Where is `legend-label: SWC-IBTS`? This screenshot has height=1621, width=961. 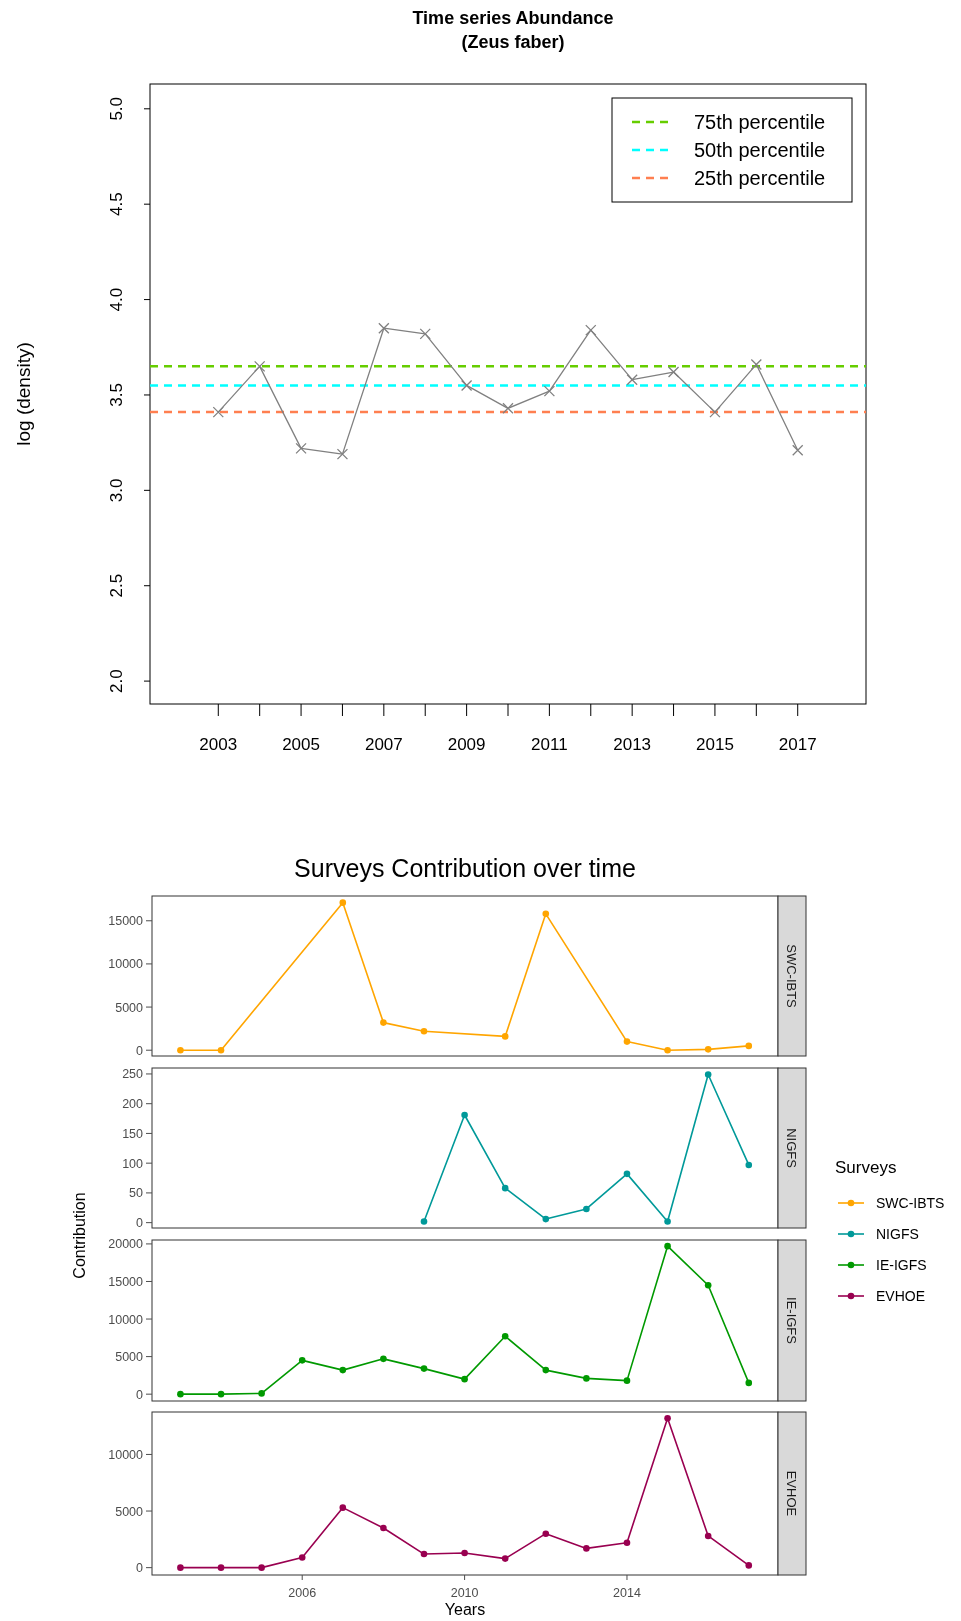 legend-label: SWC-IBTS is located at coordinates (910, 1203).